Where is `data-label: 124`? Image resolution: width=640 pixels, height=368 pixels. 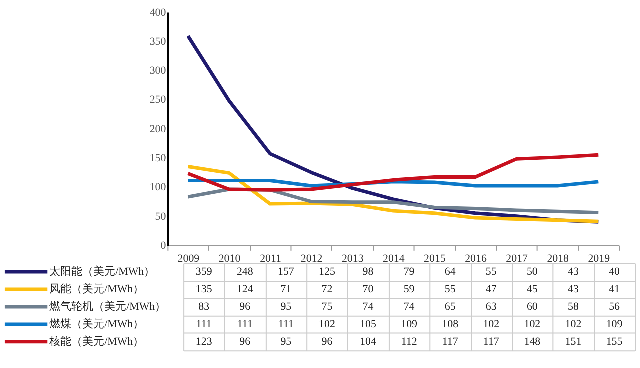 data-label: 124 is located at coordinates (245, 289).